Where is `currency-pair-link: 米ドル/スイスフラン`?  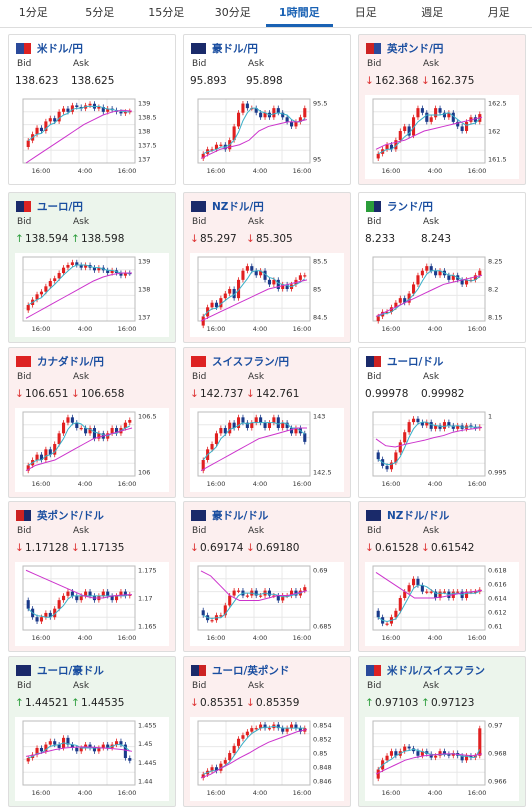 currency-pair-link: 米ドル/スイスフラン is located at coordinates (436, 670).